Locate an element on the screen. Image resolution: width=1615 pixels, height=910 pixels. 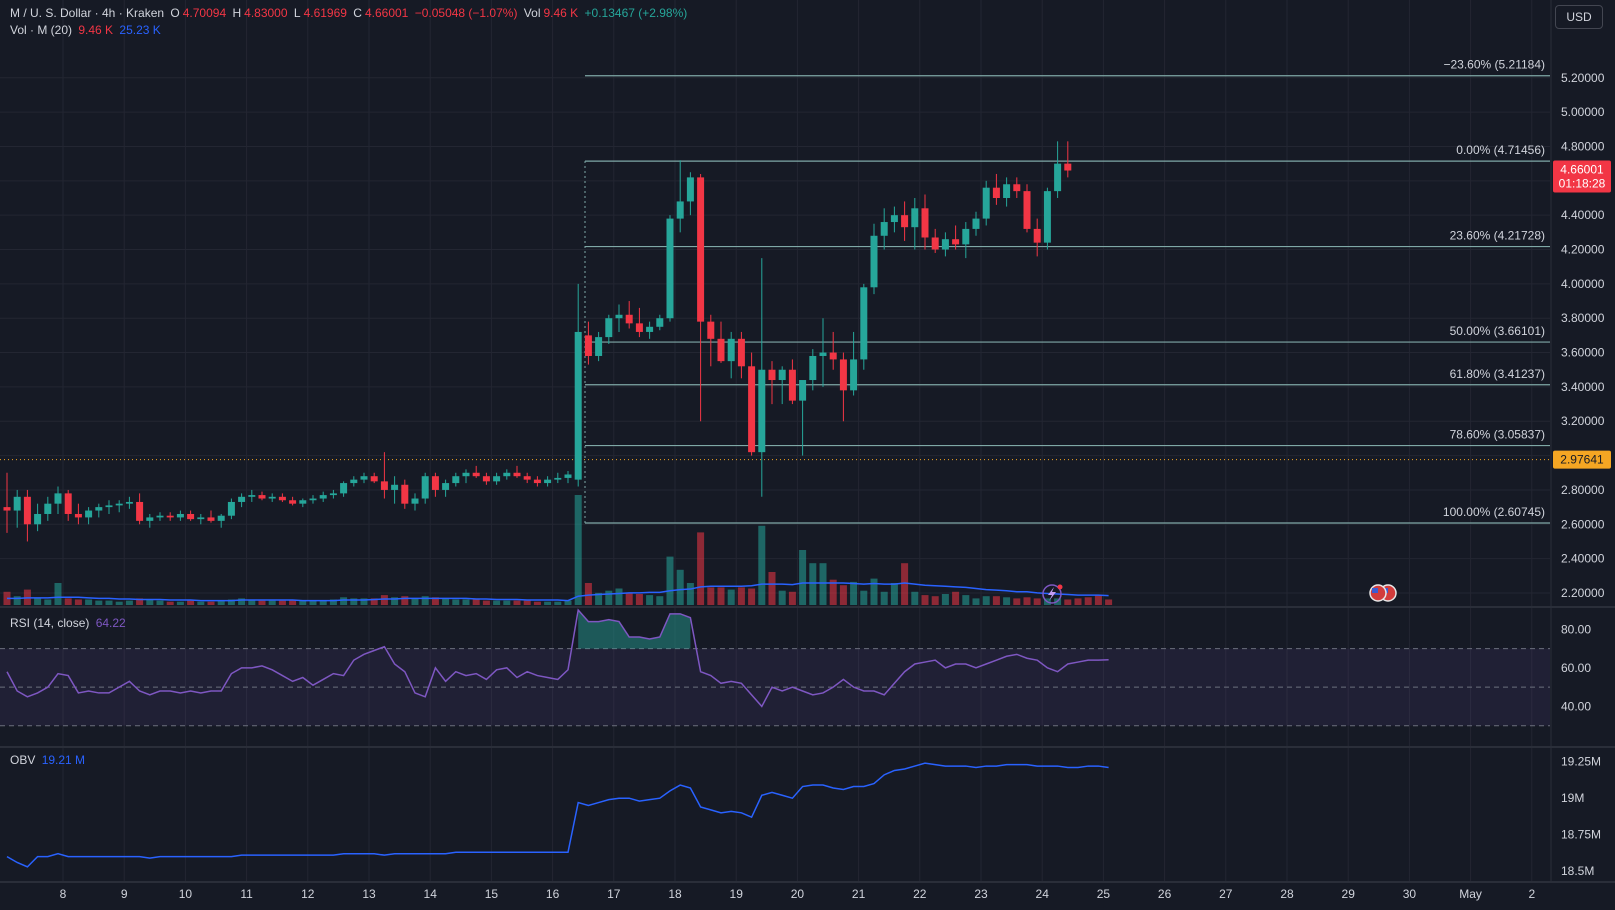
obv-line is located at coordinates (557, 815).